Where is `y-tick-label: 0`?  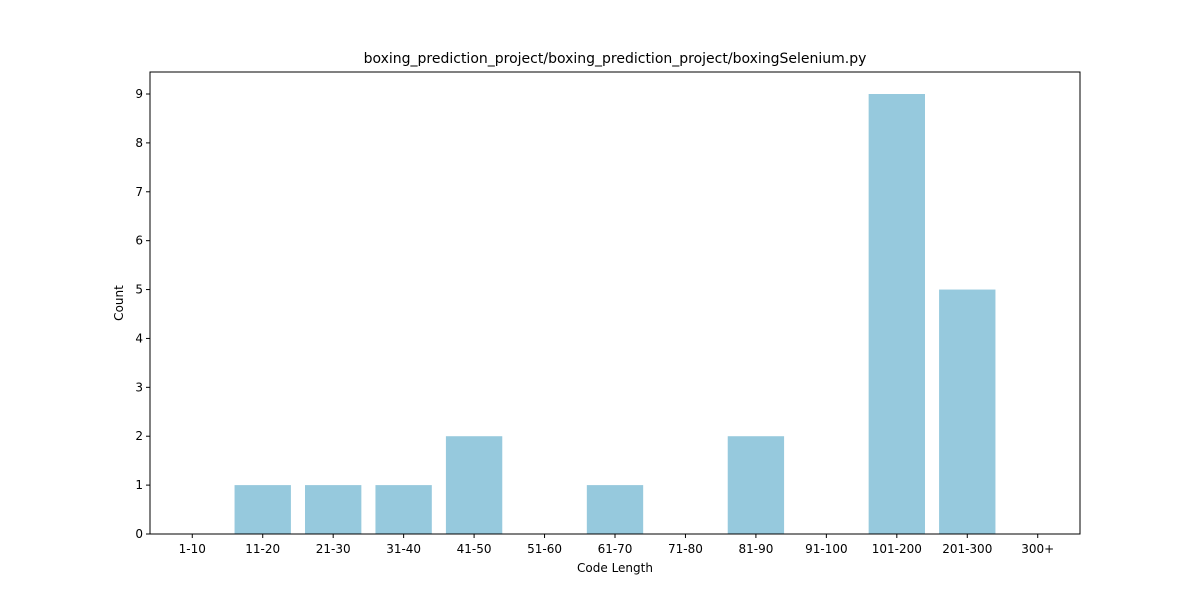
y-tick-label: 0 is located at coordinates (139, 534).